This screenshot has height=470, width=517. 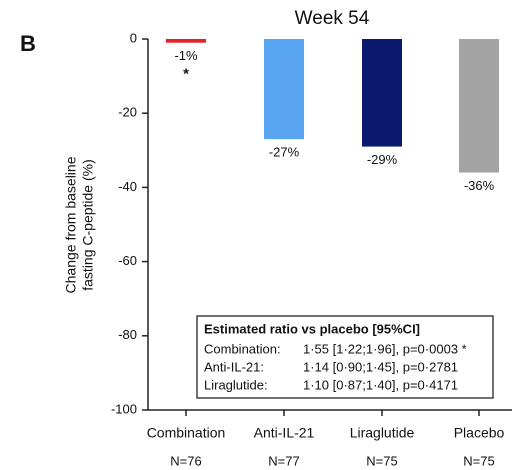 I want to click on chart-title: Week 54, so click(x=332, y=18).